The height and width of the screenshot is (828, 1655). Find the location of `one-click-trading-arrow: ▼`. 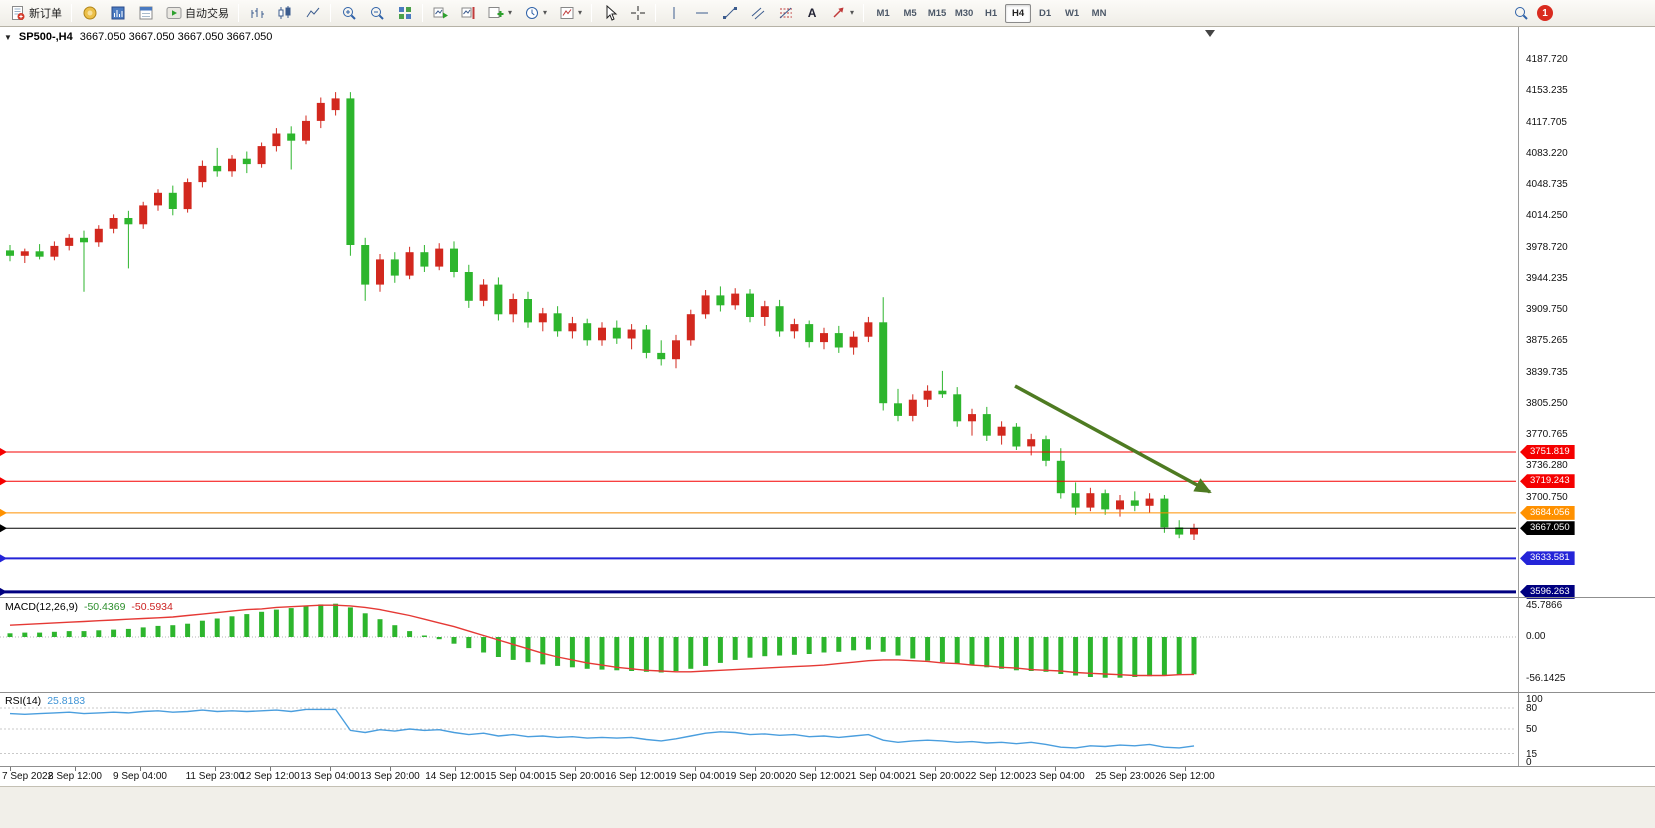

one-click-trading-arrow: ▼ is located at coordinates (8, 37).